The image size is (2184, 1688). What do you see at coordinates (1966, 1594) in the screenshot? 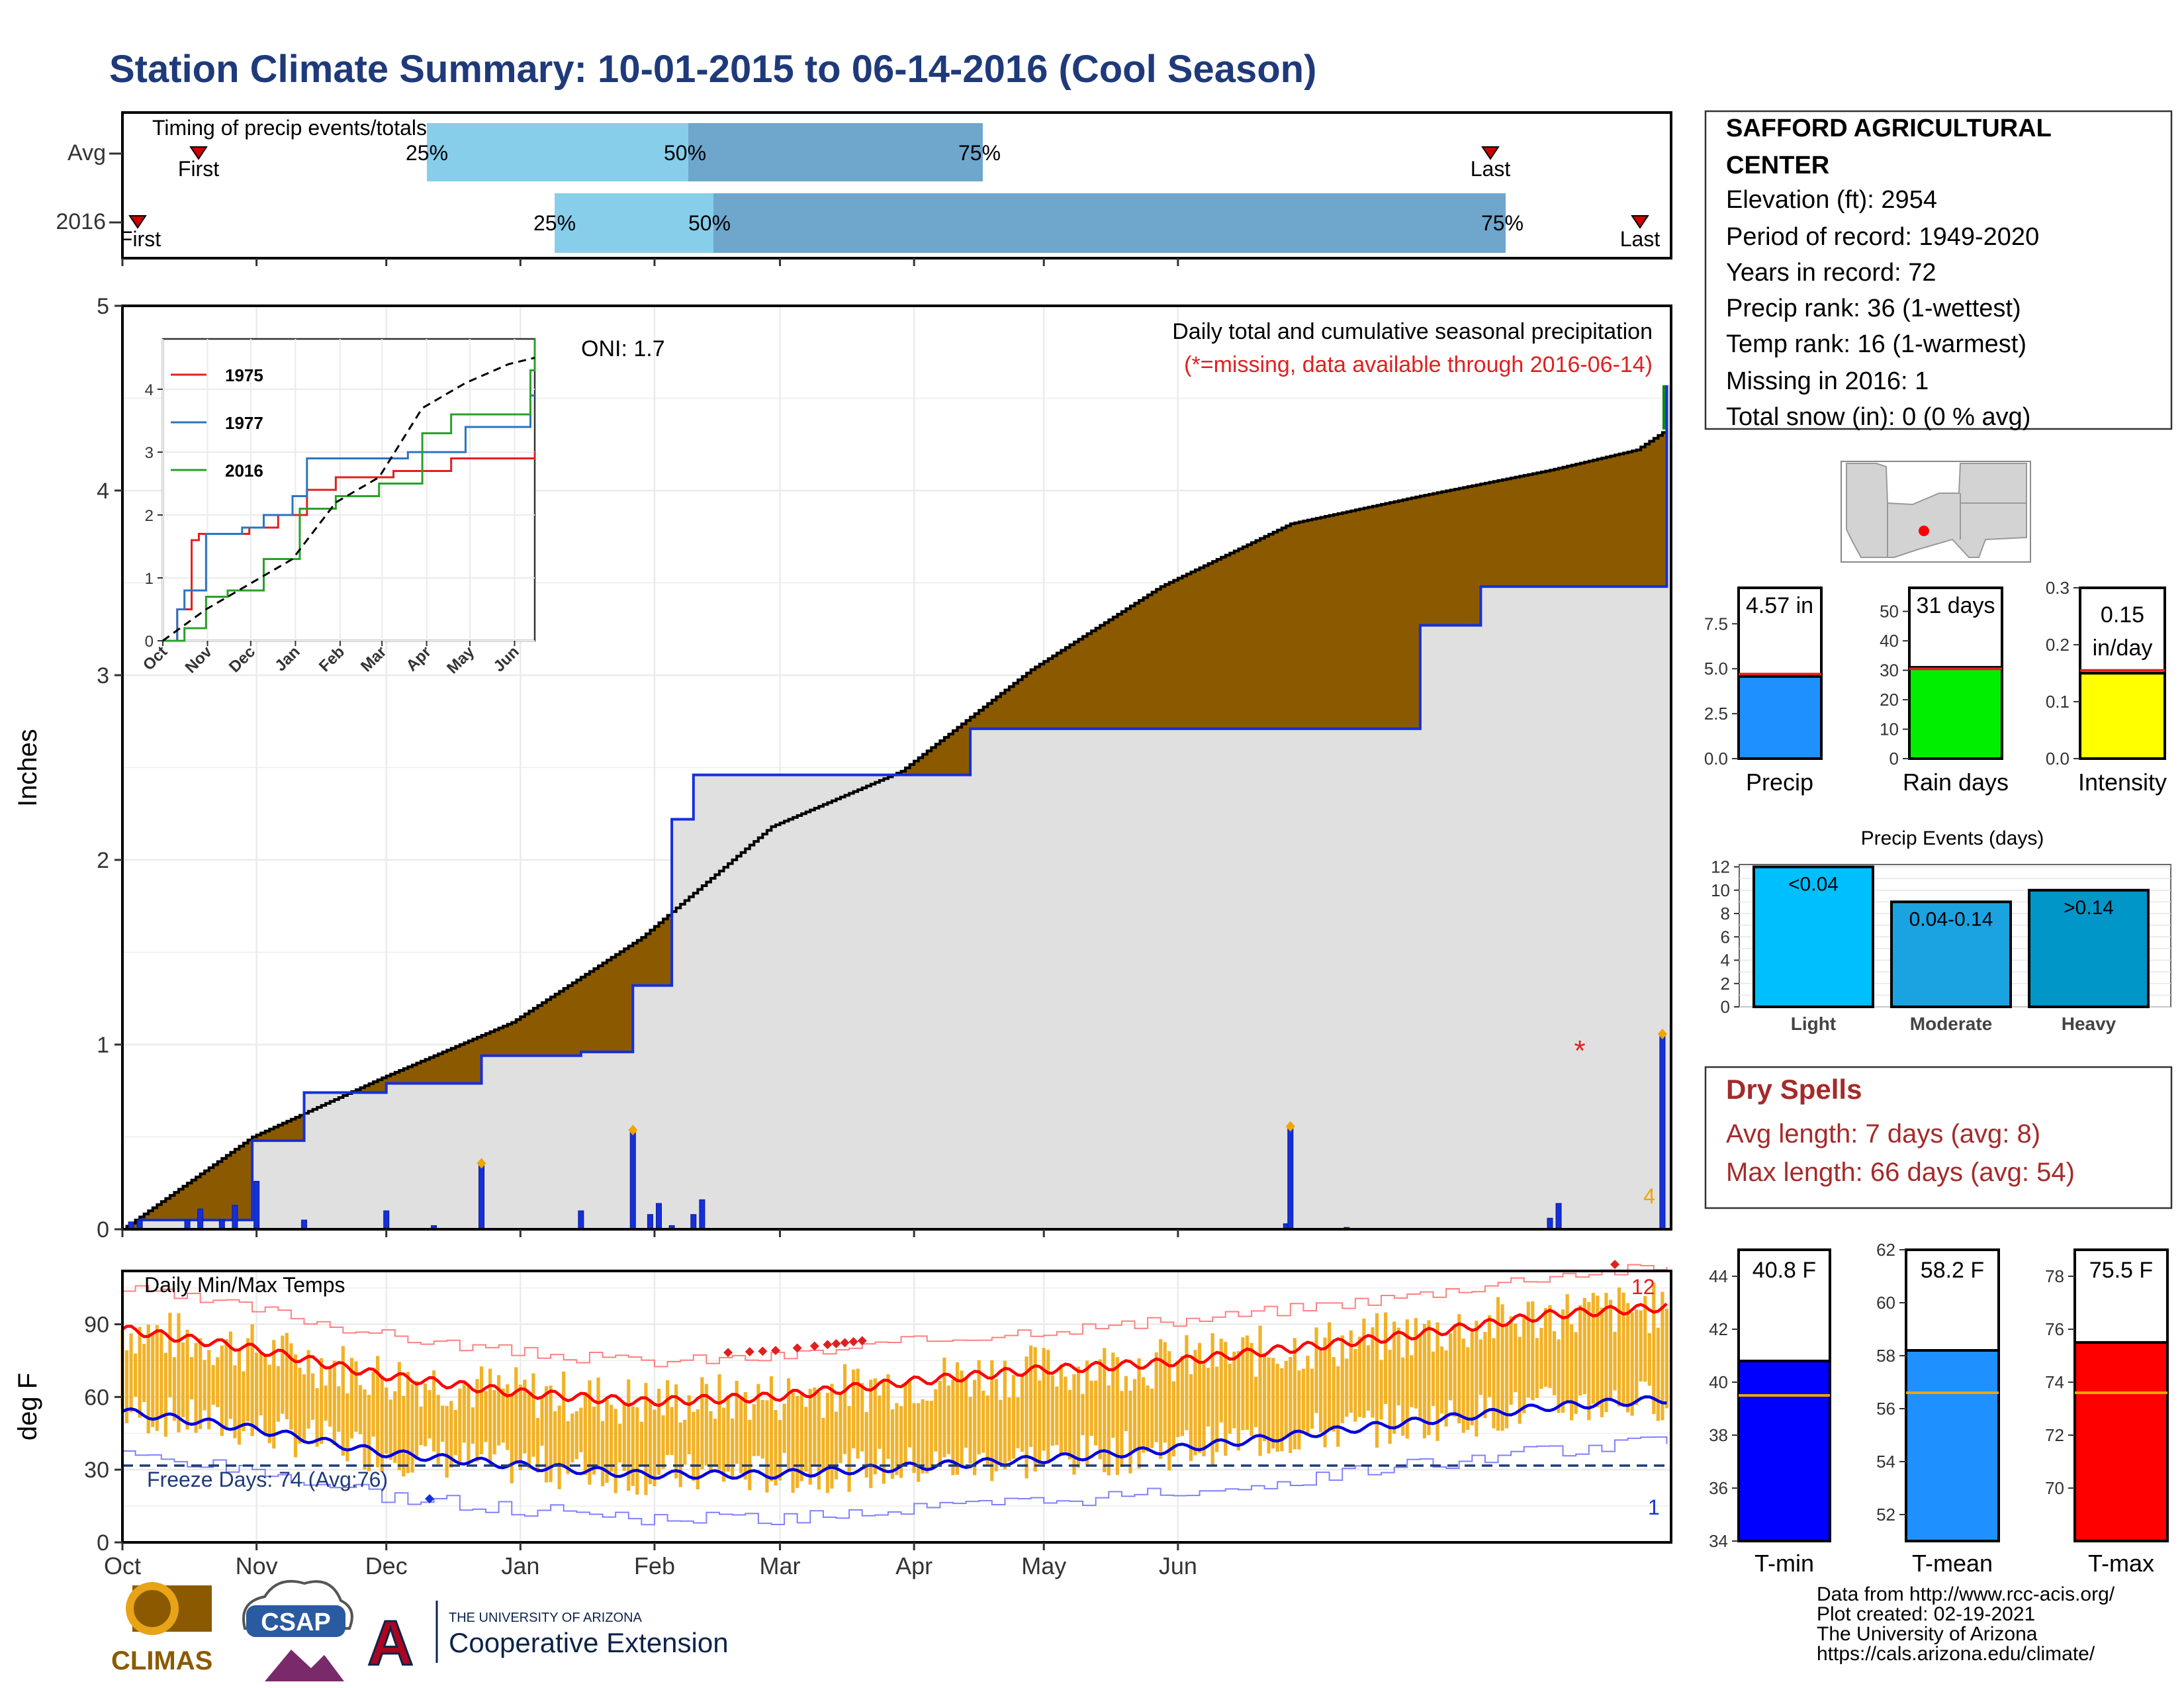
I see `footer-line-1: Data from http://www.rcc-acis.org/` at bounding box center [1966, 1594].